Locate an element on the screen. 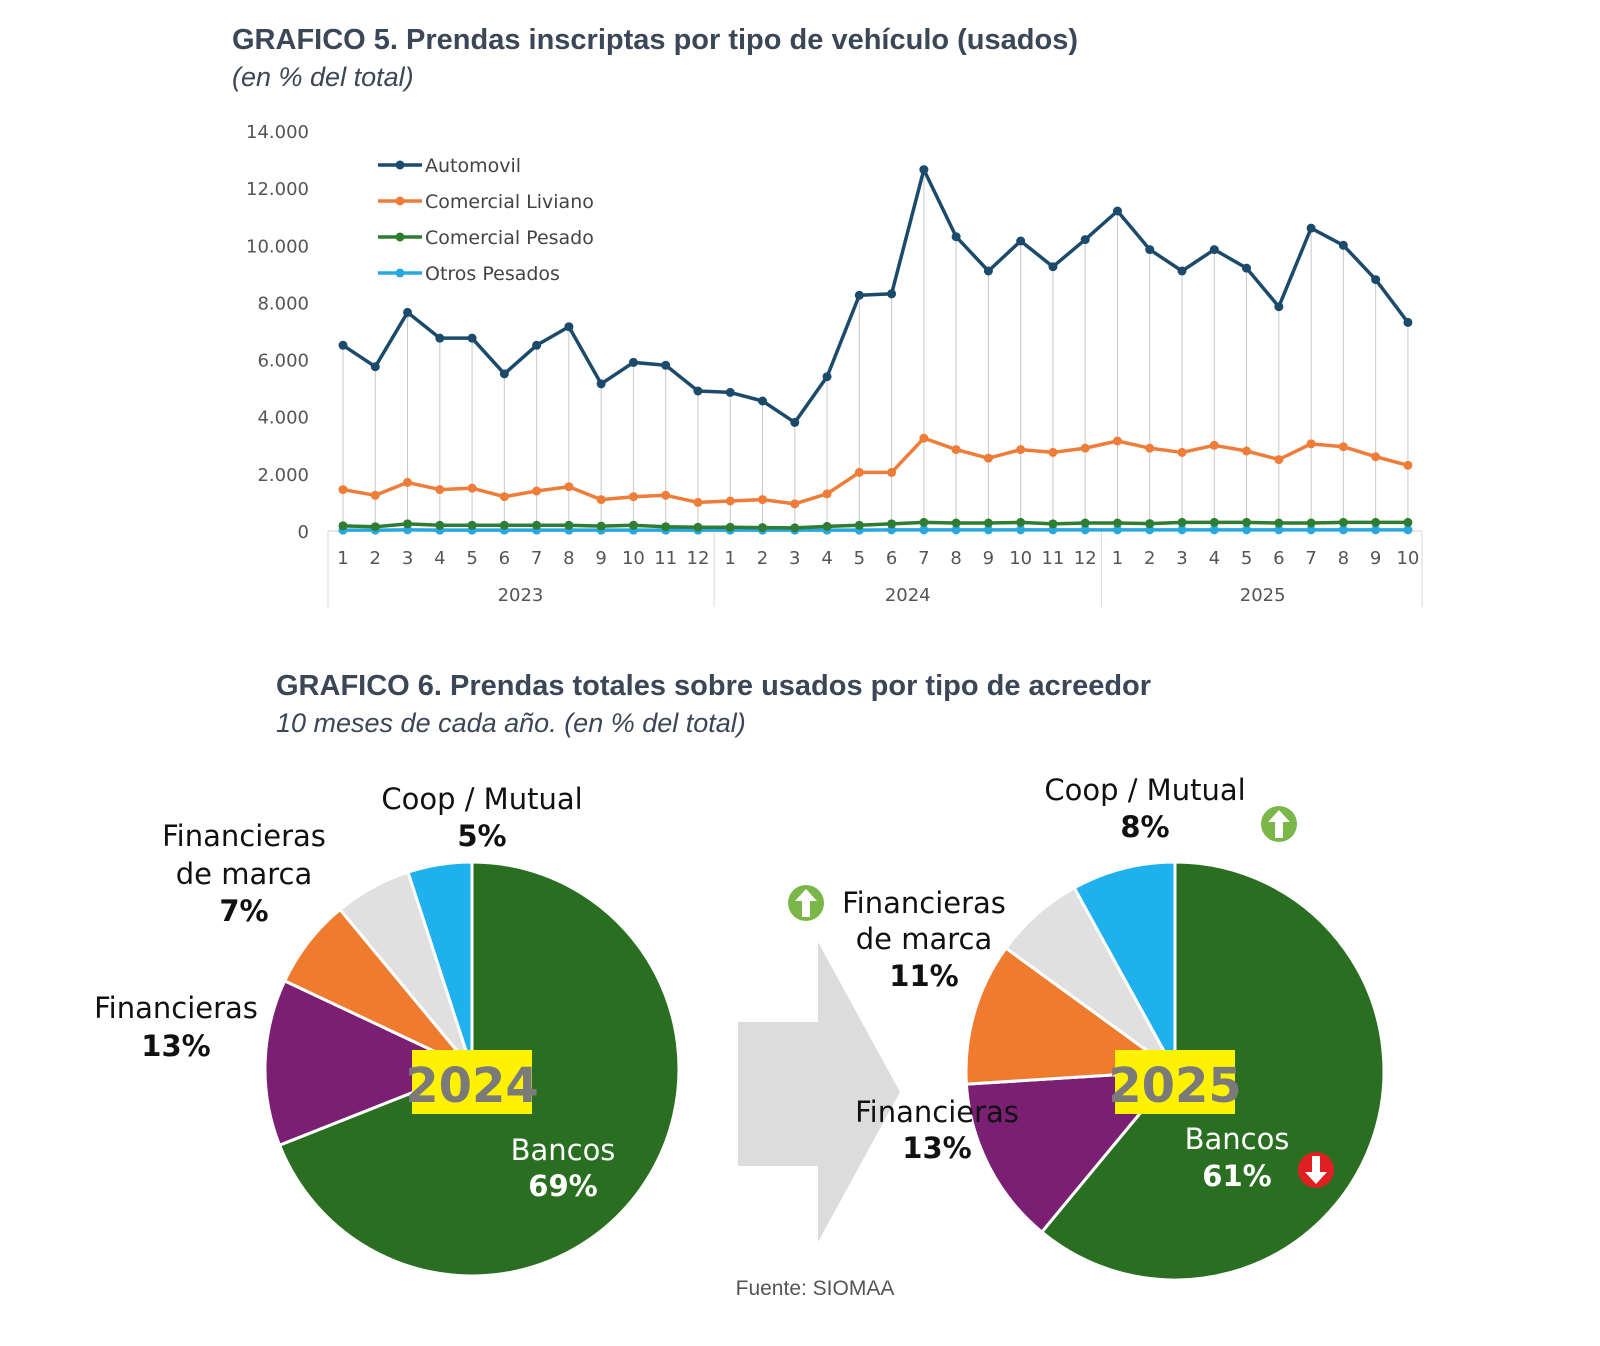 The image size is (1600, 1346). series-line-automovil is located at coordinates (876, 296).